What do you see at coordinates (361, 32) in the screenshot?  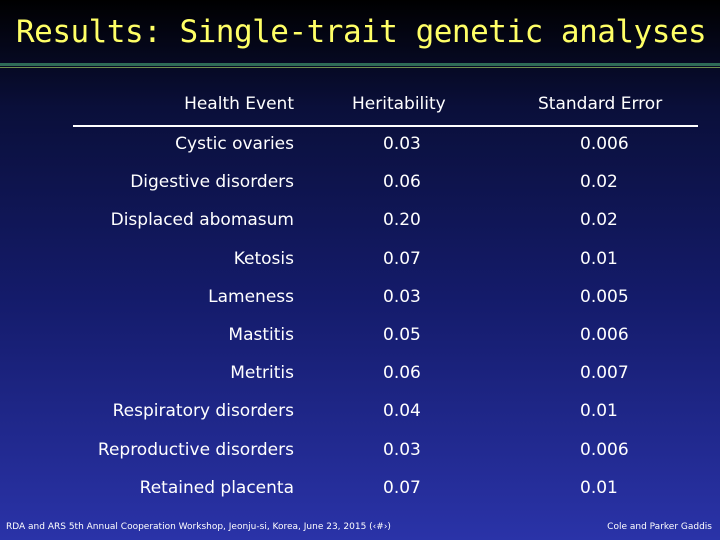 I see `slide-title: Results: Single-trait genetic analyses` at bounding box center [361, 32].